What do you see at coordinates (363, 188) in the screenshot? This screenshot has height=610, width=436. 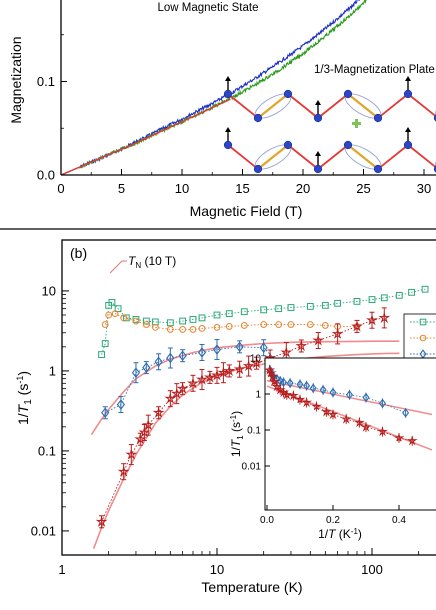 I see `panel-a-xtick-label: 25` at bounding box center [363, 188].